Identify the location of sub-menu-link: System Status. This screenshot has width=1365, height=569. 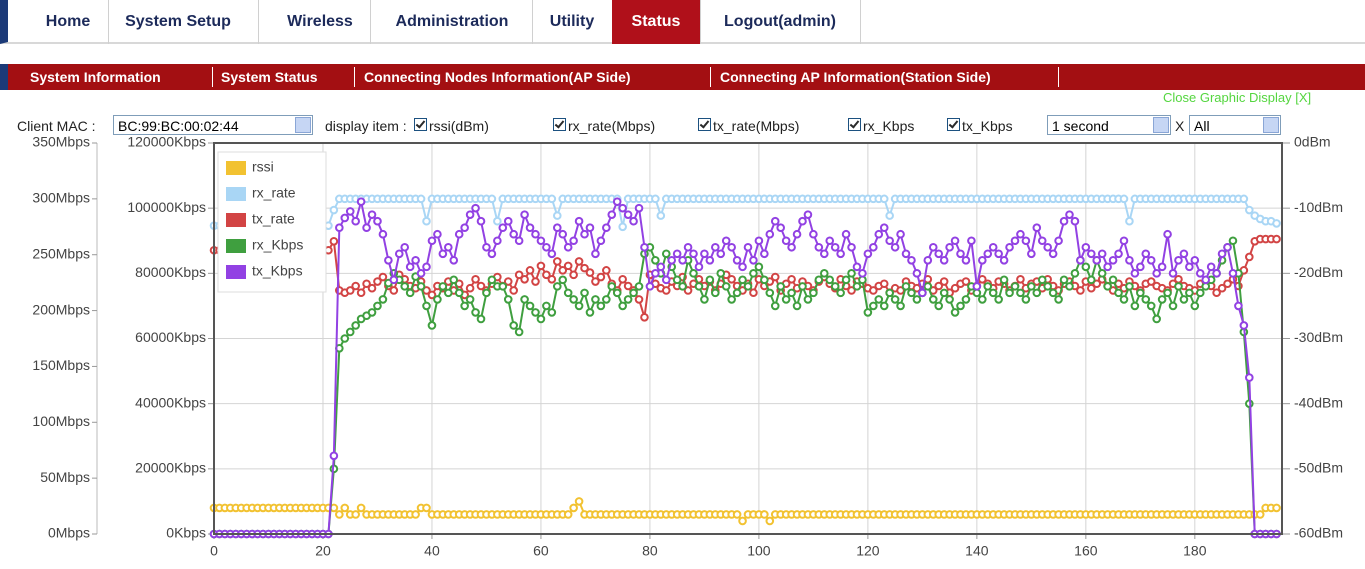
(269, 77).